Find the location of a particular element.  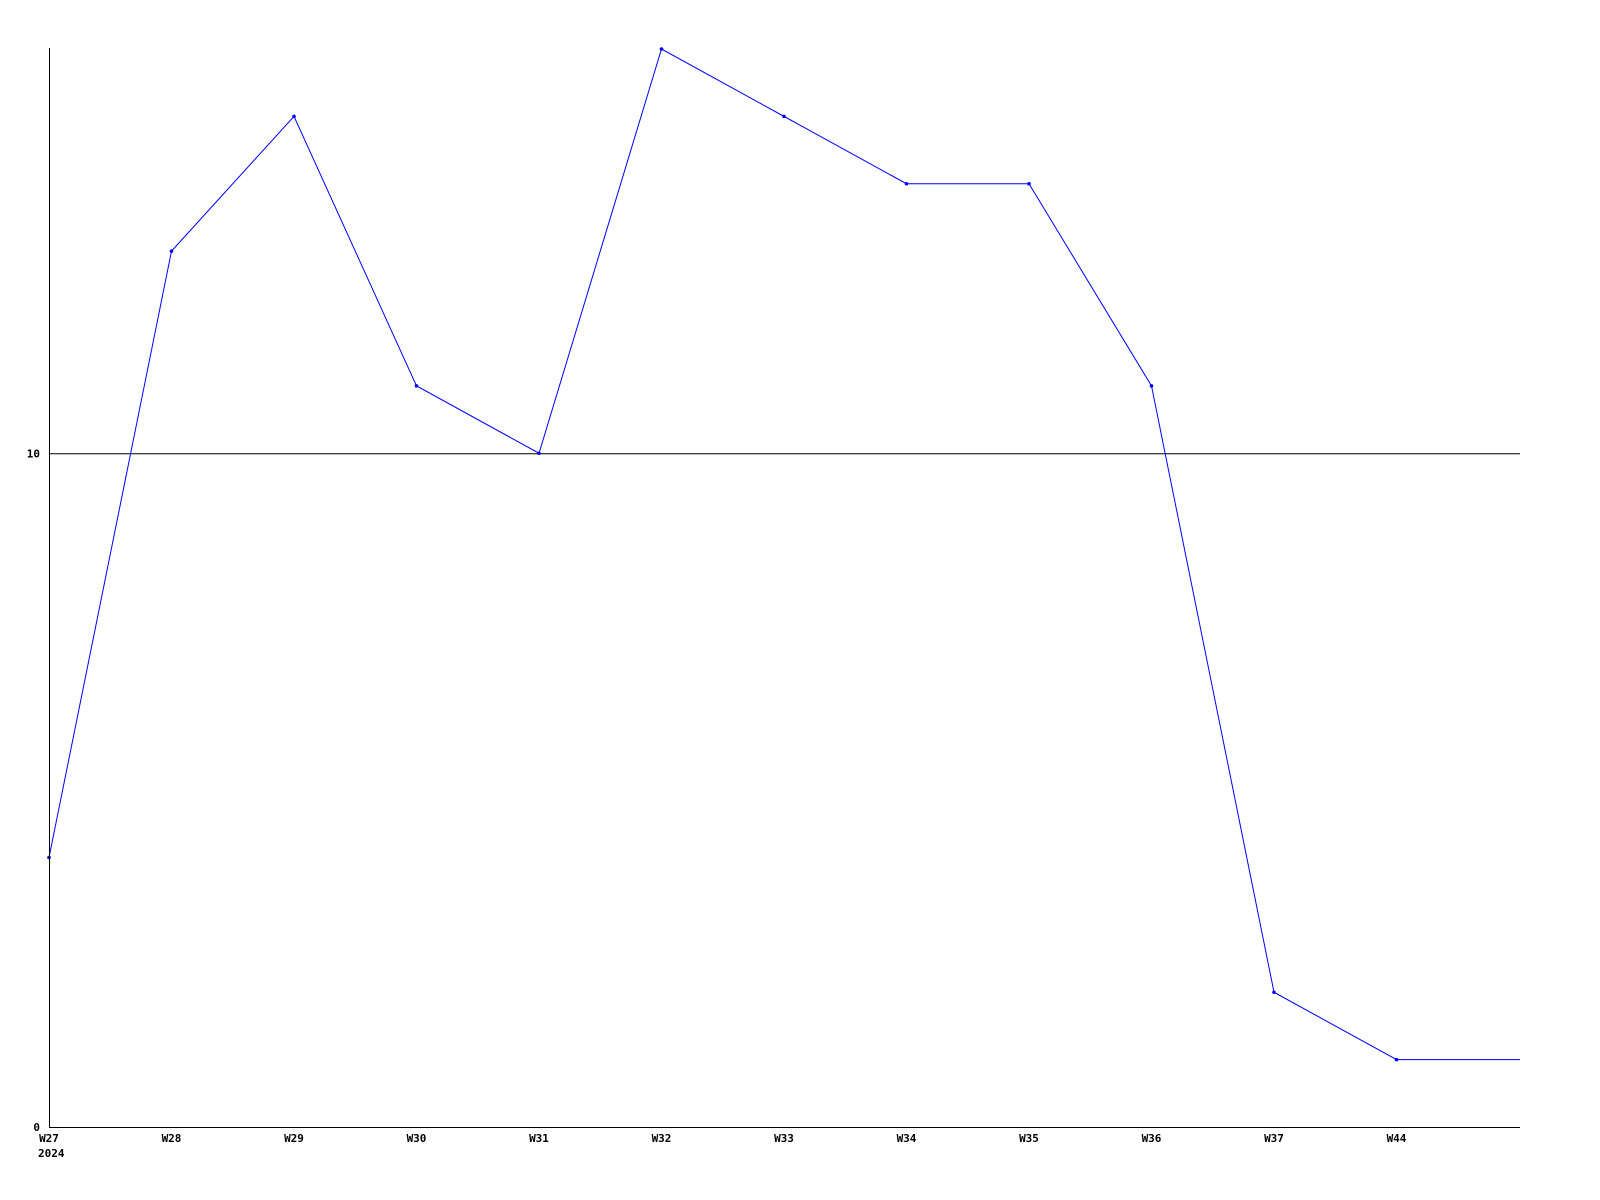

data-point-w32 is located at coordinates (661, 49).